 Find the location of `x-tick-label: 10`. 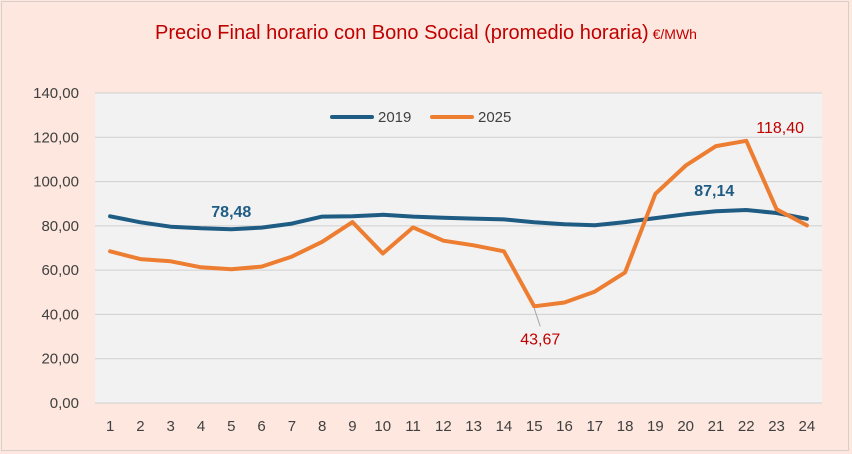

x-tick-label: 10 is located at coordinates (382, 426).